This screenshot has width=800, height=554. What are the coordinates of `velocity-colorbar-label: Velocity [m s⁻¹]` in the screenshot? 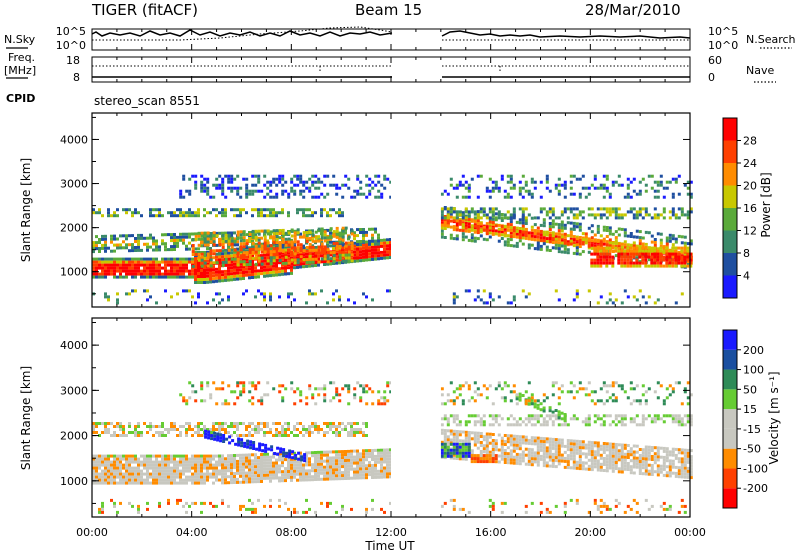 It's located at (774, 417).